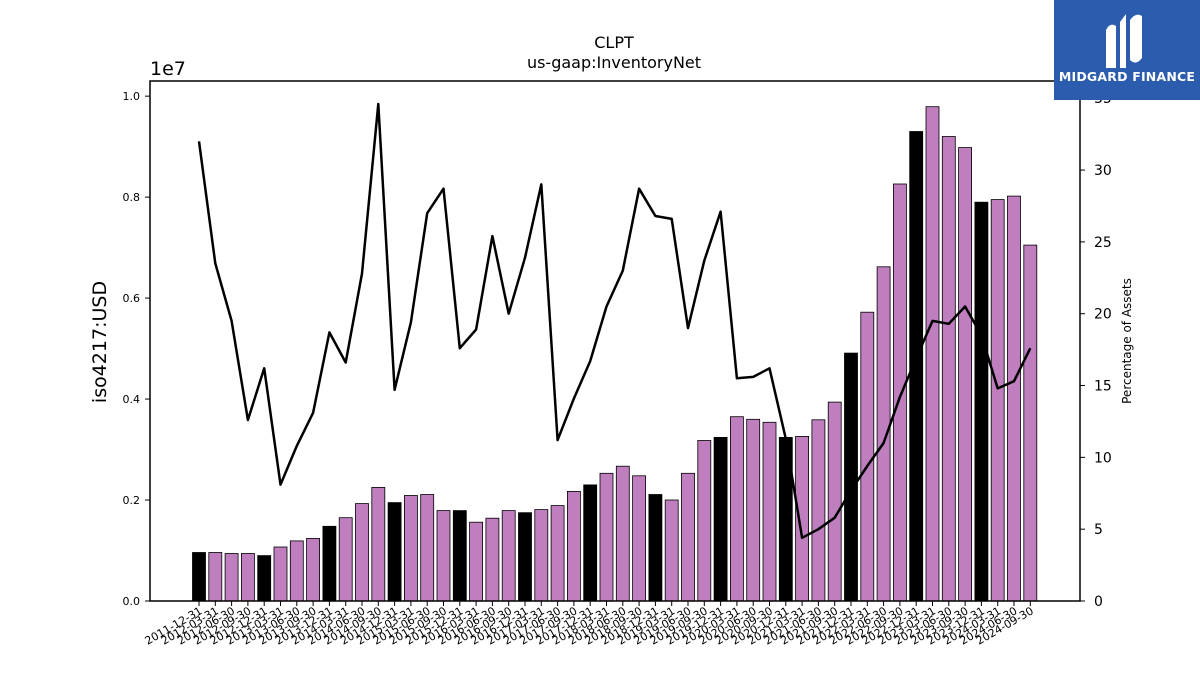 The image size is (1200, 675). What do you see at coordinates (1103, 387) in the screenshot?
I see `y2-tick-label: 15` at bounding box center [1103, 387].